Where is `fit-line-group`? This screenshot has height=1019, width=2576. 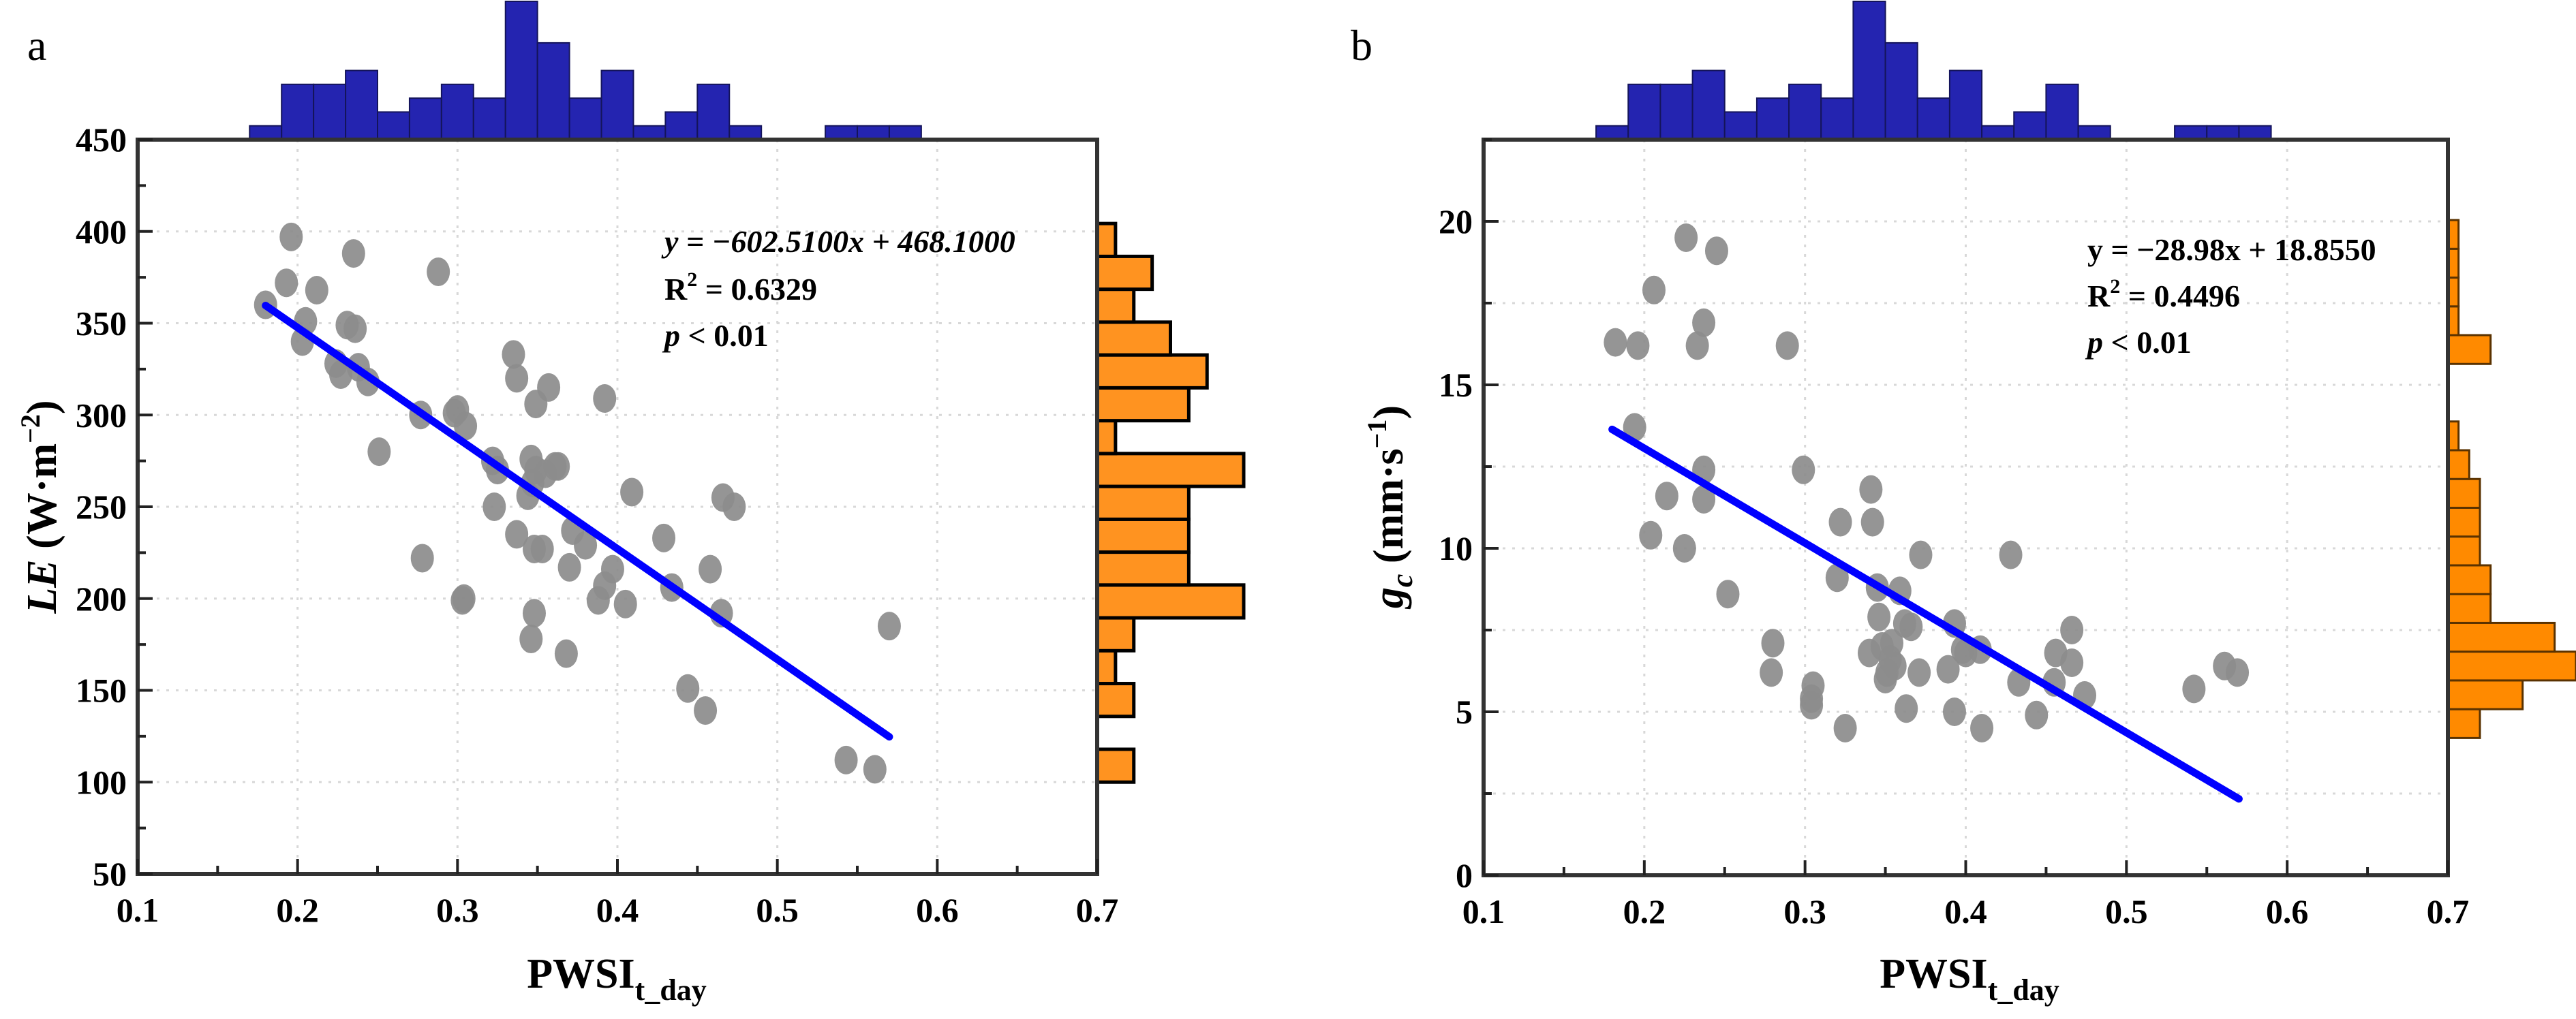 fit-line-group is located at coordinates (1926, 614).